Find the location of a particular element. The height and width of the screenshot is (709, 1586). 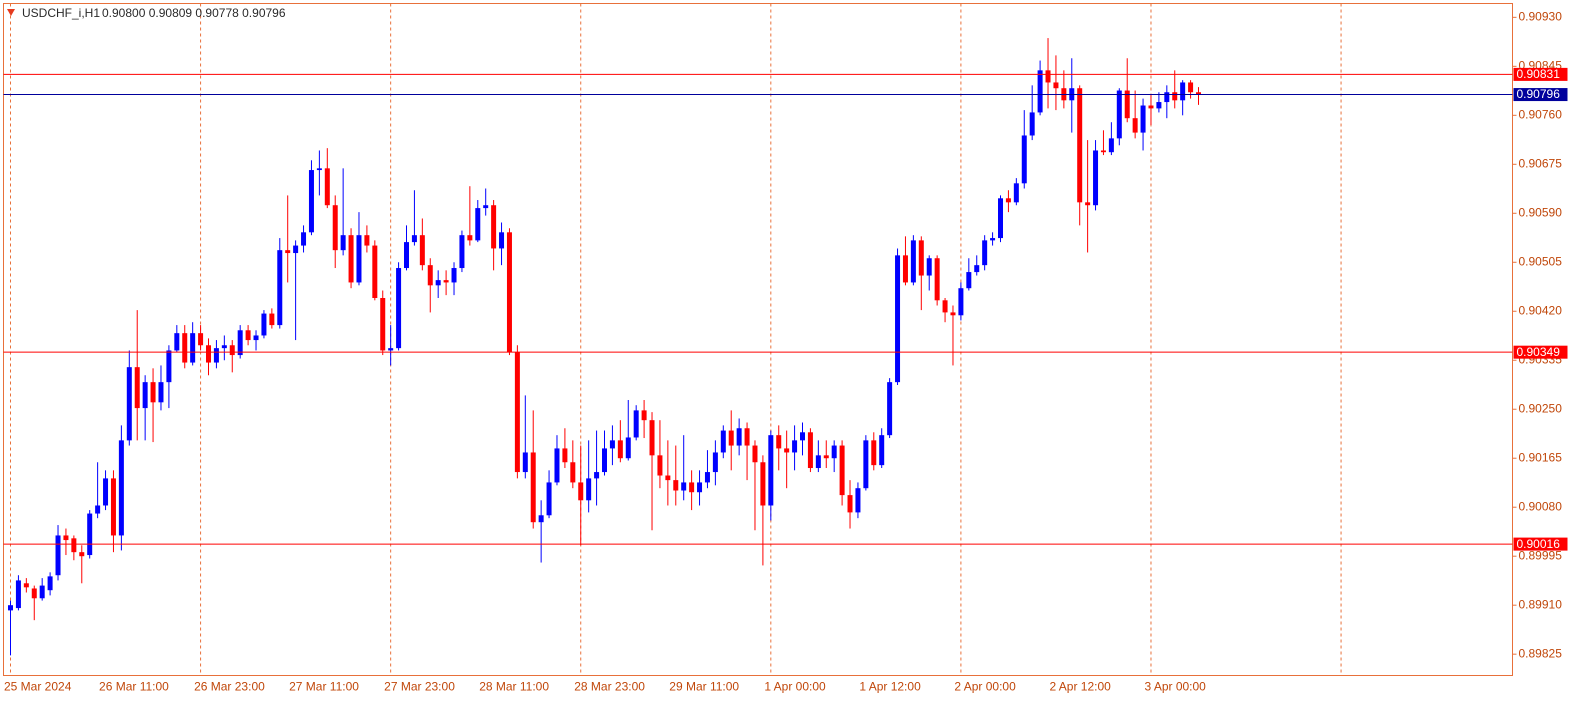

price-line-label: 0.90796 is located at coordinates (1539, 94).